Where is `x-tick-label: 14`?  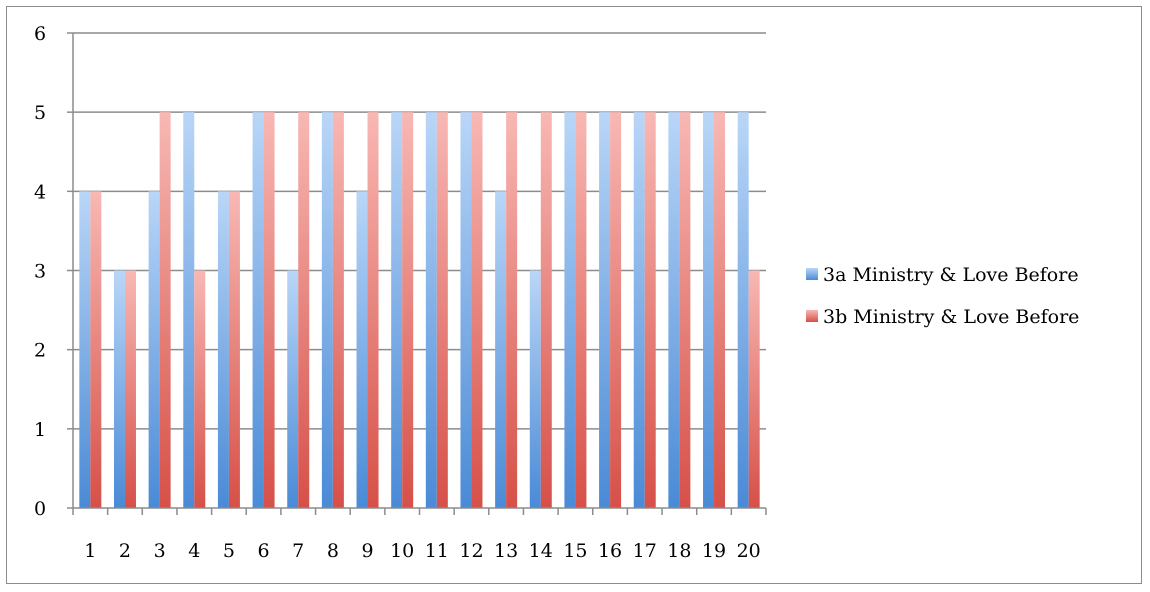
x-tick-label: 14 is located at coordinates (541, 551).